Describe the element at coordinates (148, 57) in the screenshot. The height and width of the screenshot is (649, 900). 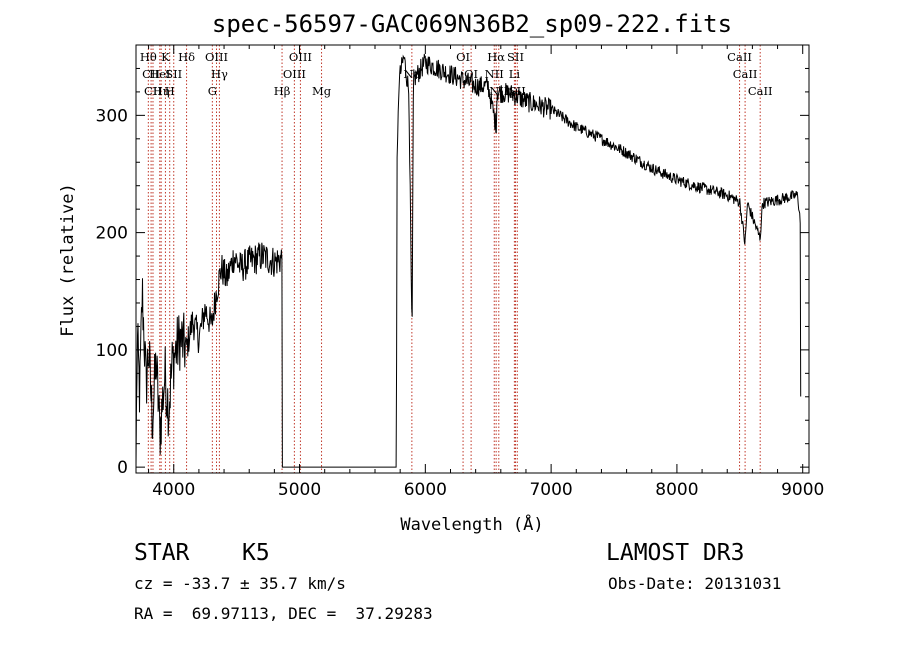
I see `line-label: Hθ` at that location.